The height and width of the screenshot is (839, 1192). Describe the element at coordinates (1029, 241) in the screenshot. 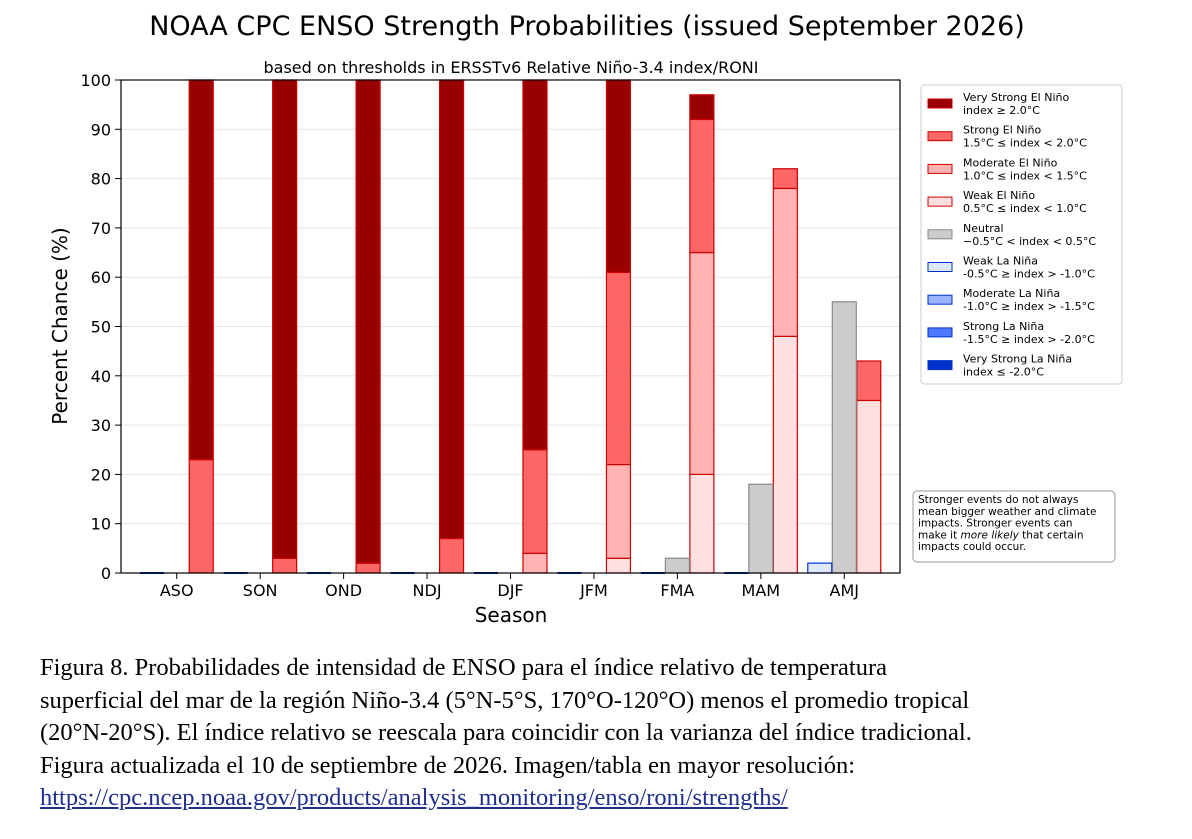

I see `legend-sublabel: −0.5°C < index < 0.5°C` at that location.